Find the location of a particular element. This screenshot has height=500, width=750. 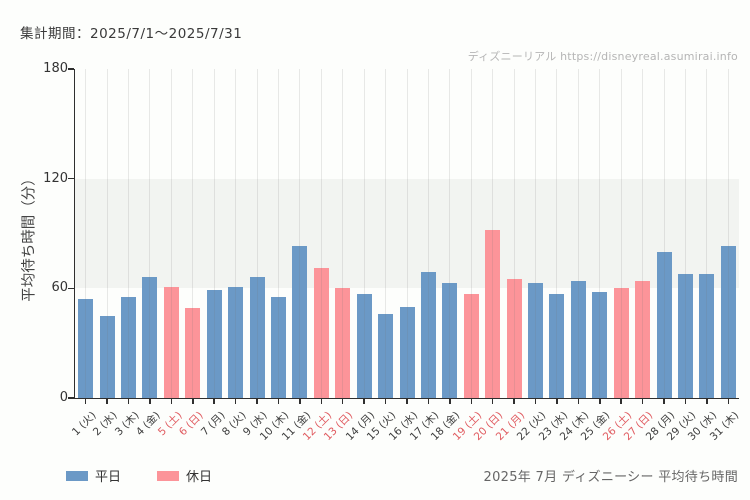

x-axis-line is located at coordinates (406, 398).